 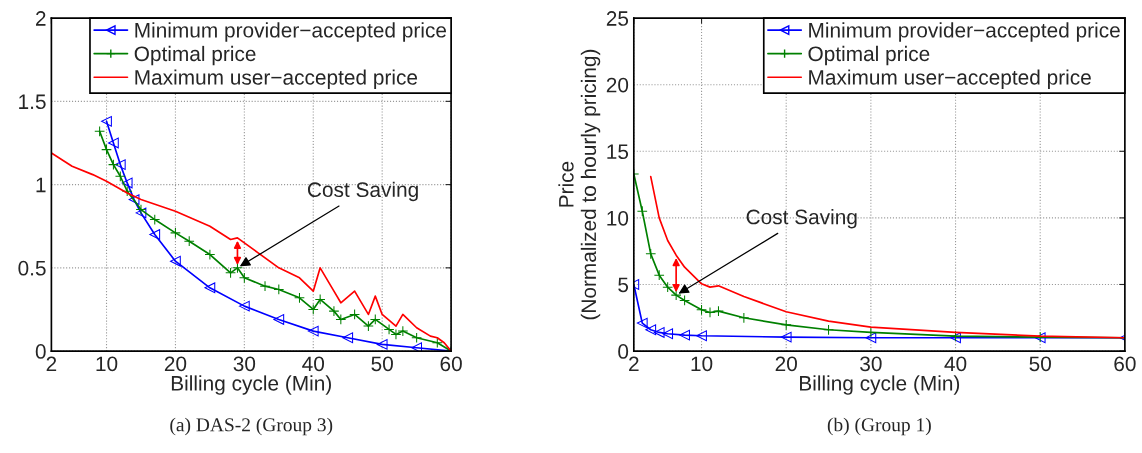 I want to click on y-tick-label: 10, so click(x=618, y=218).